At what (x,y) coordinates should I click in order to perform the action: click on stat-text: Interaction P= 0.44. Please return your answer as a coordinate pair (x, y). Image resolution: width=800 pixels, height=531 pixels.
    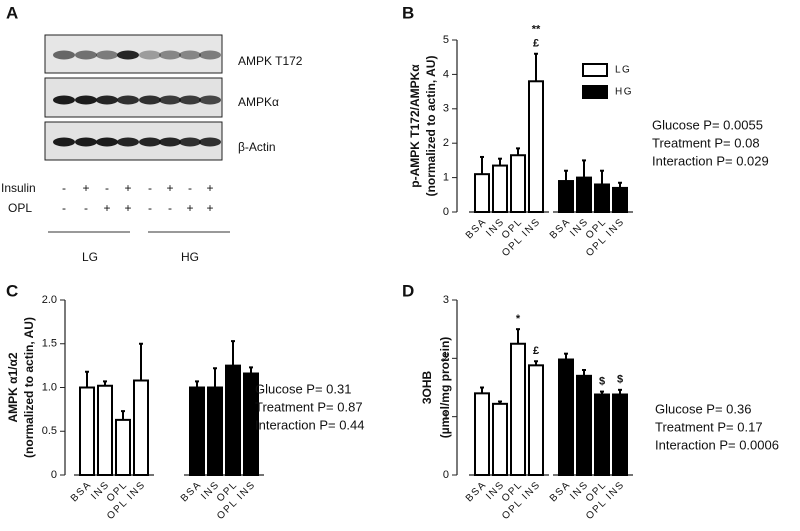
    Looking at the image, I should click on (310, 424).